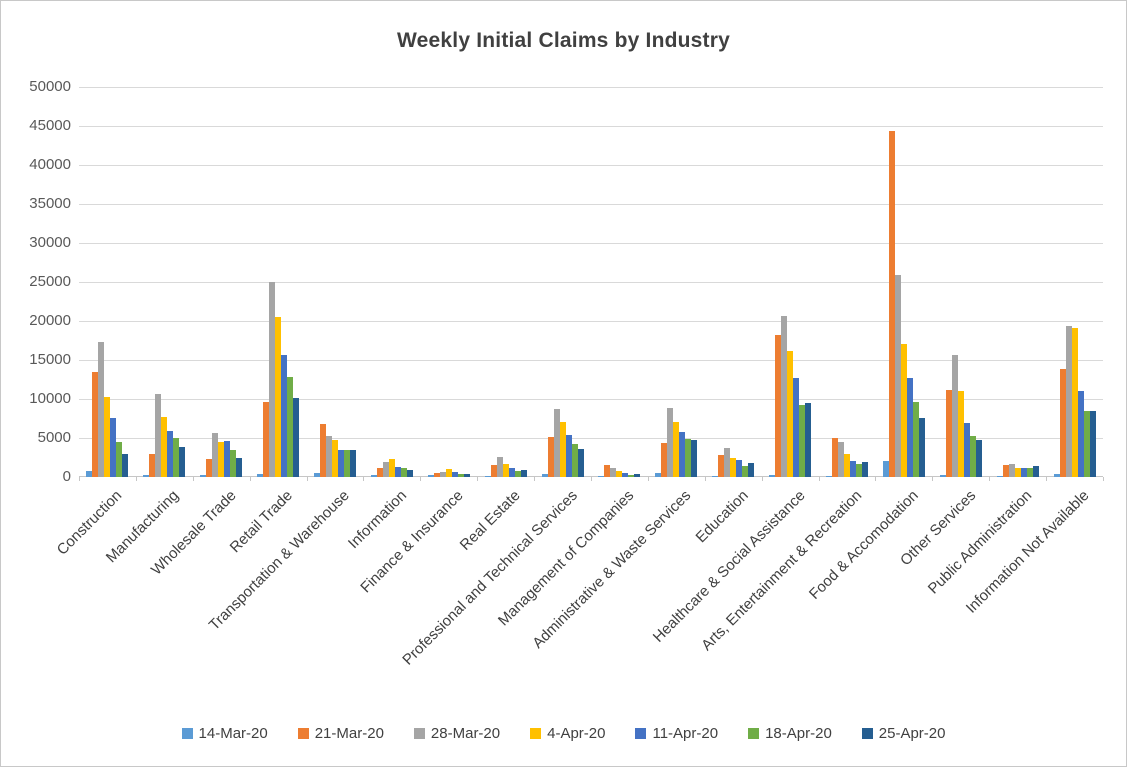 The image size is (1127, 767). I want to click on y-axis-tick-label: 5000, so click(54, 437).